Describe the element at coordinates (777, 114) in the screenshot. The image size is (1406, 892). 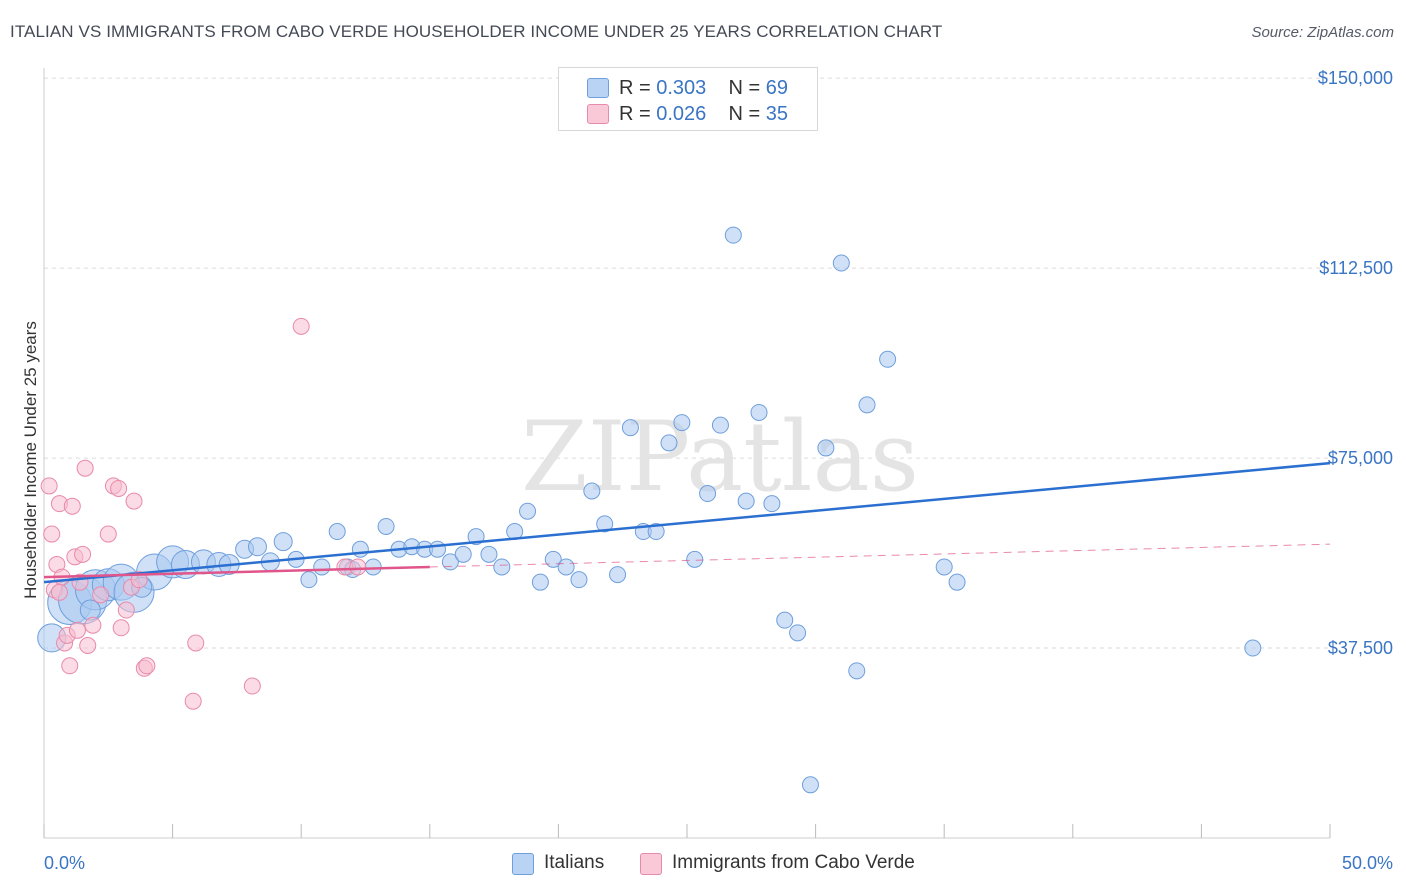
I see `n-value: 35` at that location.